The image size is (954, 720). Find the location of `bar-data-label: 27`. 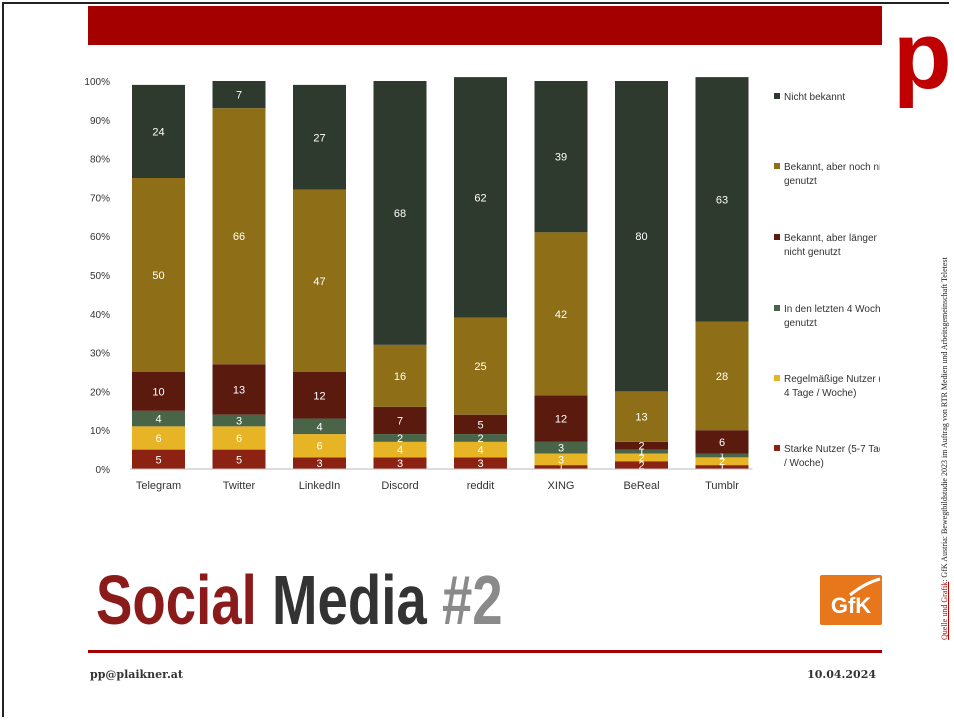

bar-data-label: 27 is located at coordinates (319, 138).